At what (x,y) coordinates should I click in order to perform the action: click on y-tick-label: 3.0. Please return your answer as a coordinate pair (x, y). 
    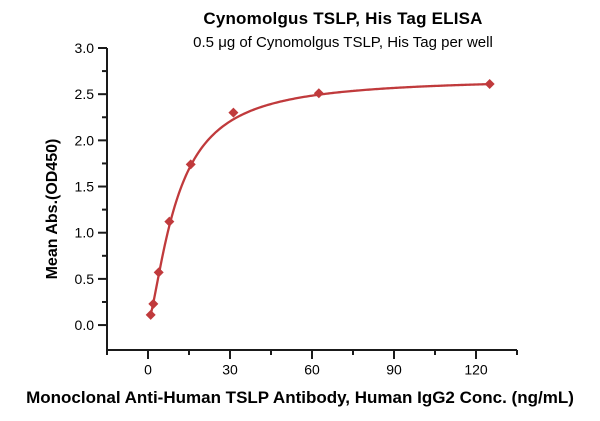
    Looking at the image, I should click on (85, 48).